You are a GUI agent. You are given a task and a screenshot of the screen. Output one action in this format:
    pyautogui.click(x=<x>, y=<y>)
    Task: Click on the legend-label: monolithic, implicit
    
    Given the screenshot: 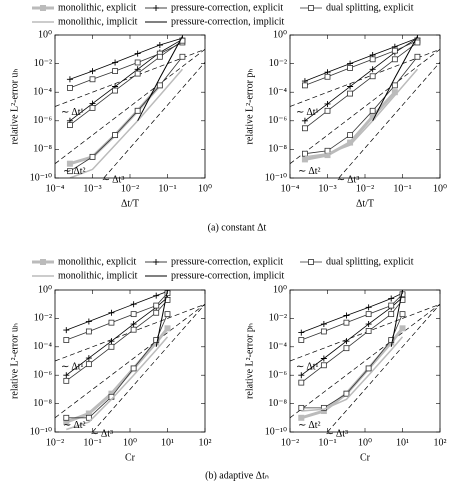 What is the action you would take?
    pyautogui.click(x=98, y=275)
    